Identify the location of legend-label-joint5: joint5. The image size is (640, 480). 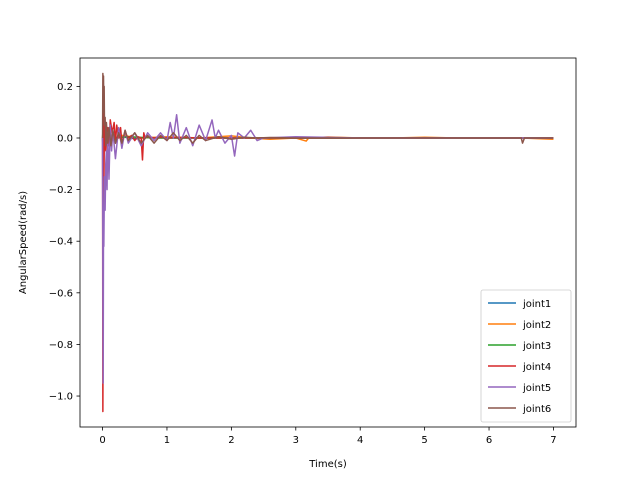
(536, 388).